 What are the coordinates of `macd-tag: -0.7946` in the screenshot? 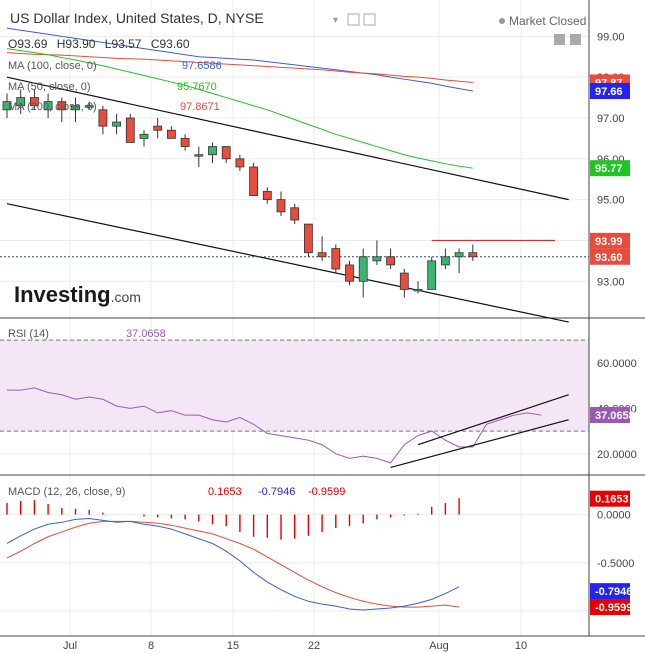 It's located at (613, 592).